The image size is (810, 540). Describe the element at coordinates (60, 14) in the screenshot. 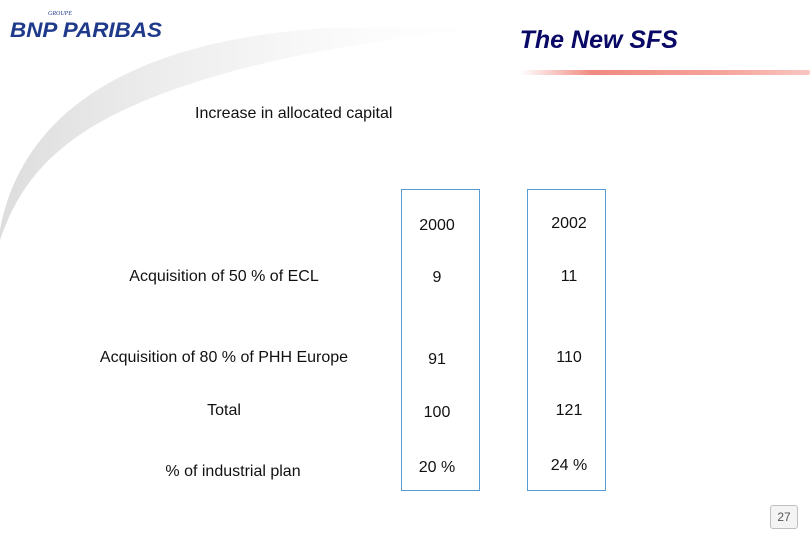

I see `logo-groupe-text: GROUPE` at that location.